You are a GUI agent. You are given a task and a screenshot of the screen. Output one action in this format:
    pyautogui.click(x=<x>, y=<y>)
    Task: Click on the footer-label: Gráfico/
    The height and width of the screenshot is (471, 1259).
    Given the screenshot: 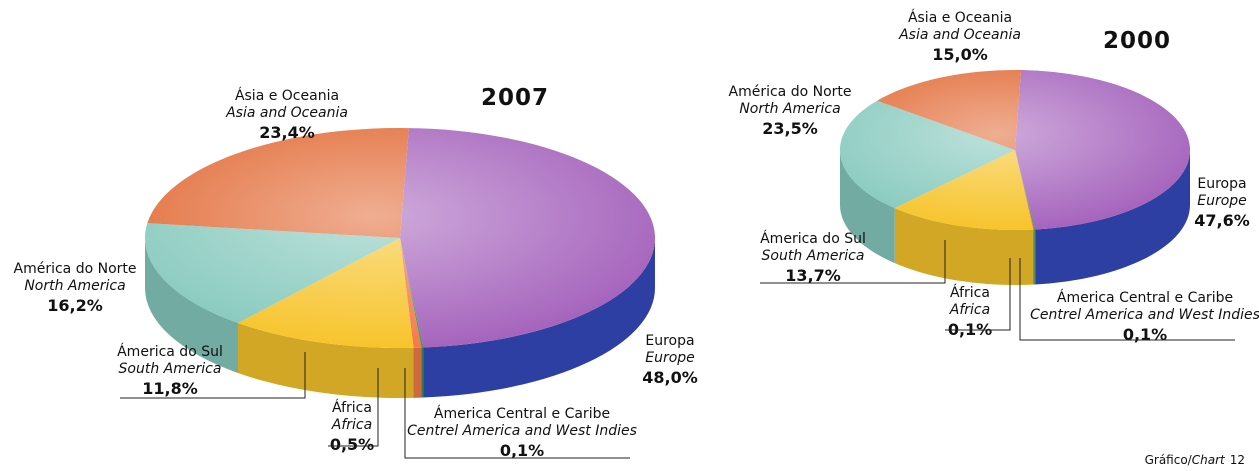 What is the action you would take?
    pyautogui.click(x=1169, y=460)
    